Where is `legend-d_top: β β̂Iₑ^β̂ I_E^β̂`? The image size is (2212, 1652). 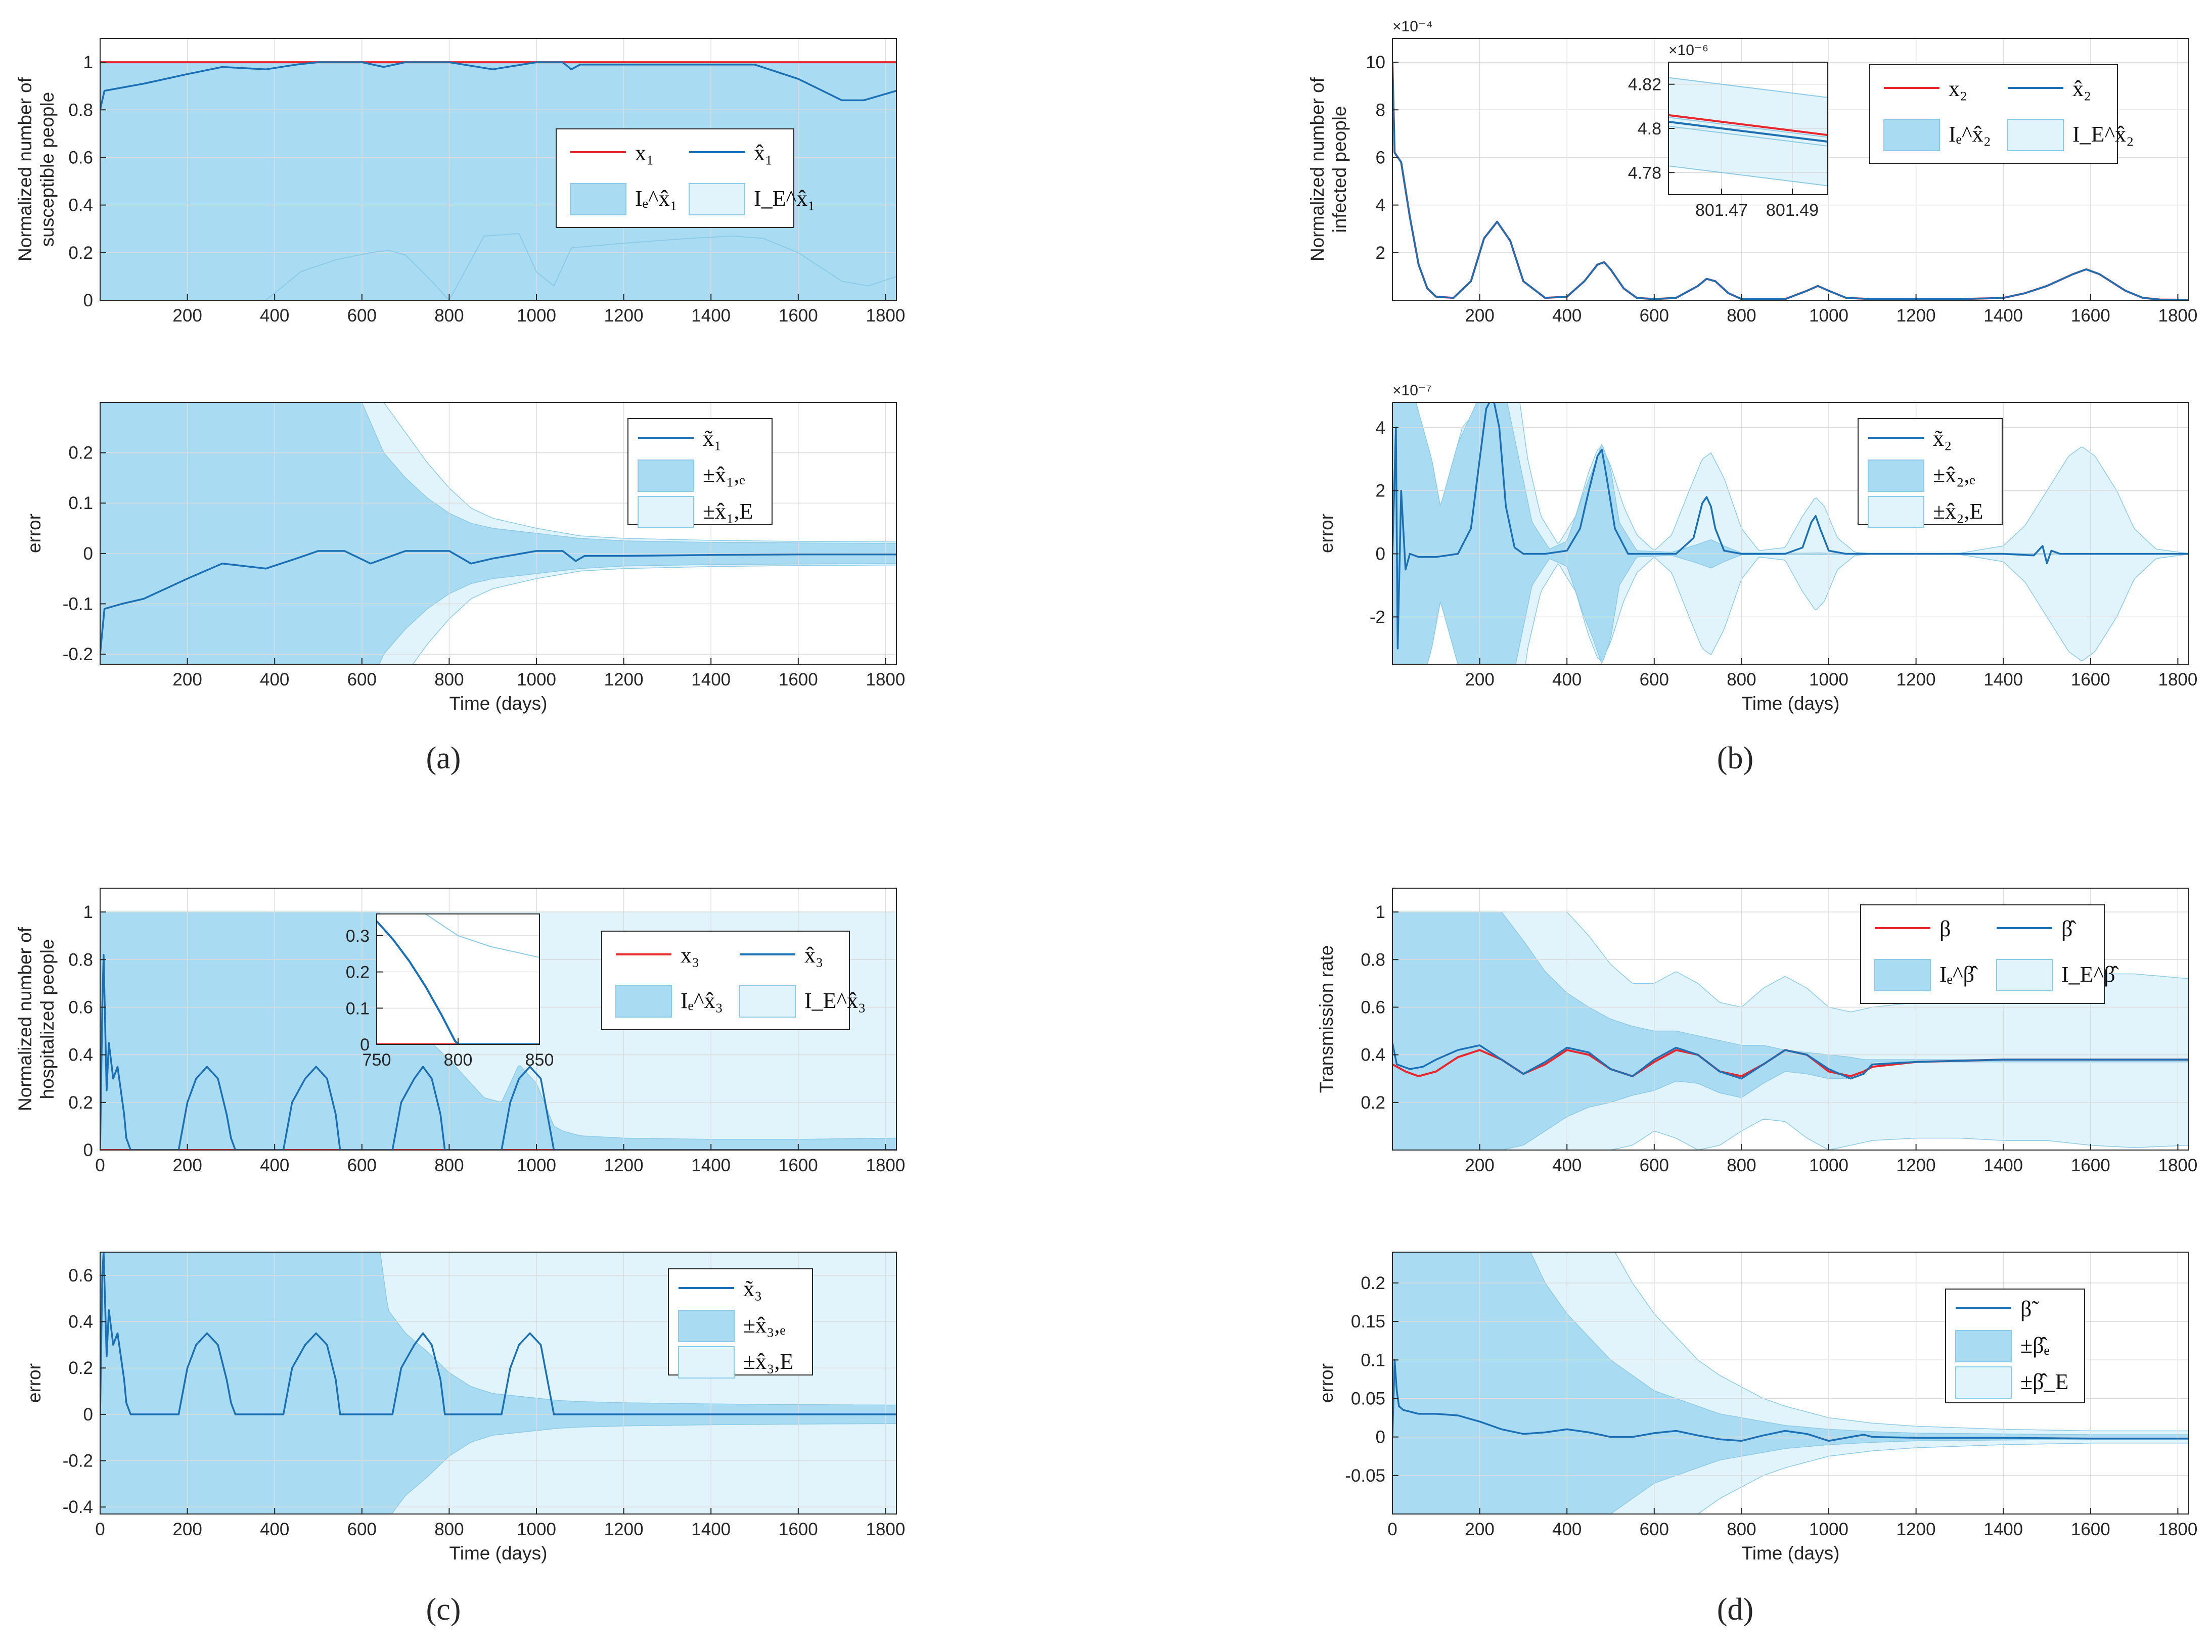 legend-d_top: β β̂Iₑ^β̂ I_E^β̂ is located at coordinates (1990, 954).